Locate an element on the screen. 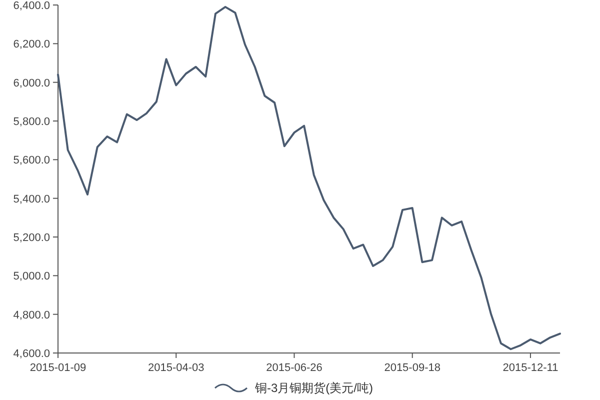 Image resolution: width=600 pixels, height=400 pixels. y-tick-label: 5,600.0 is located at coordinates (31, 160).